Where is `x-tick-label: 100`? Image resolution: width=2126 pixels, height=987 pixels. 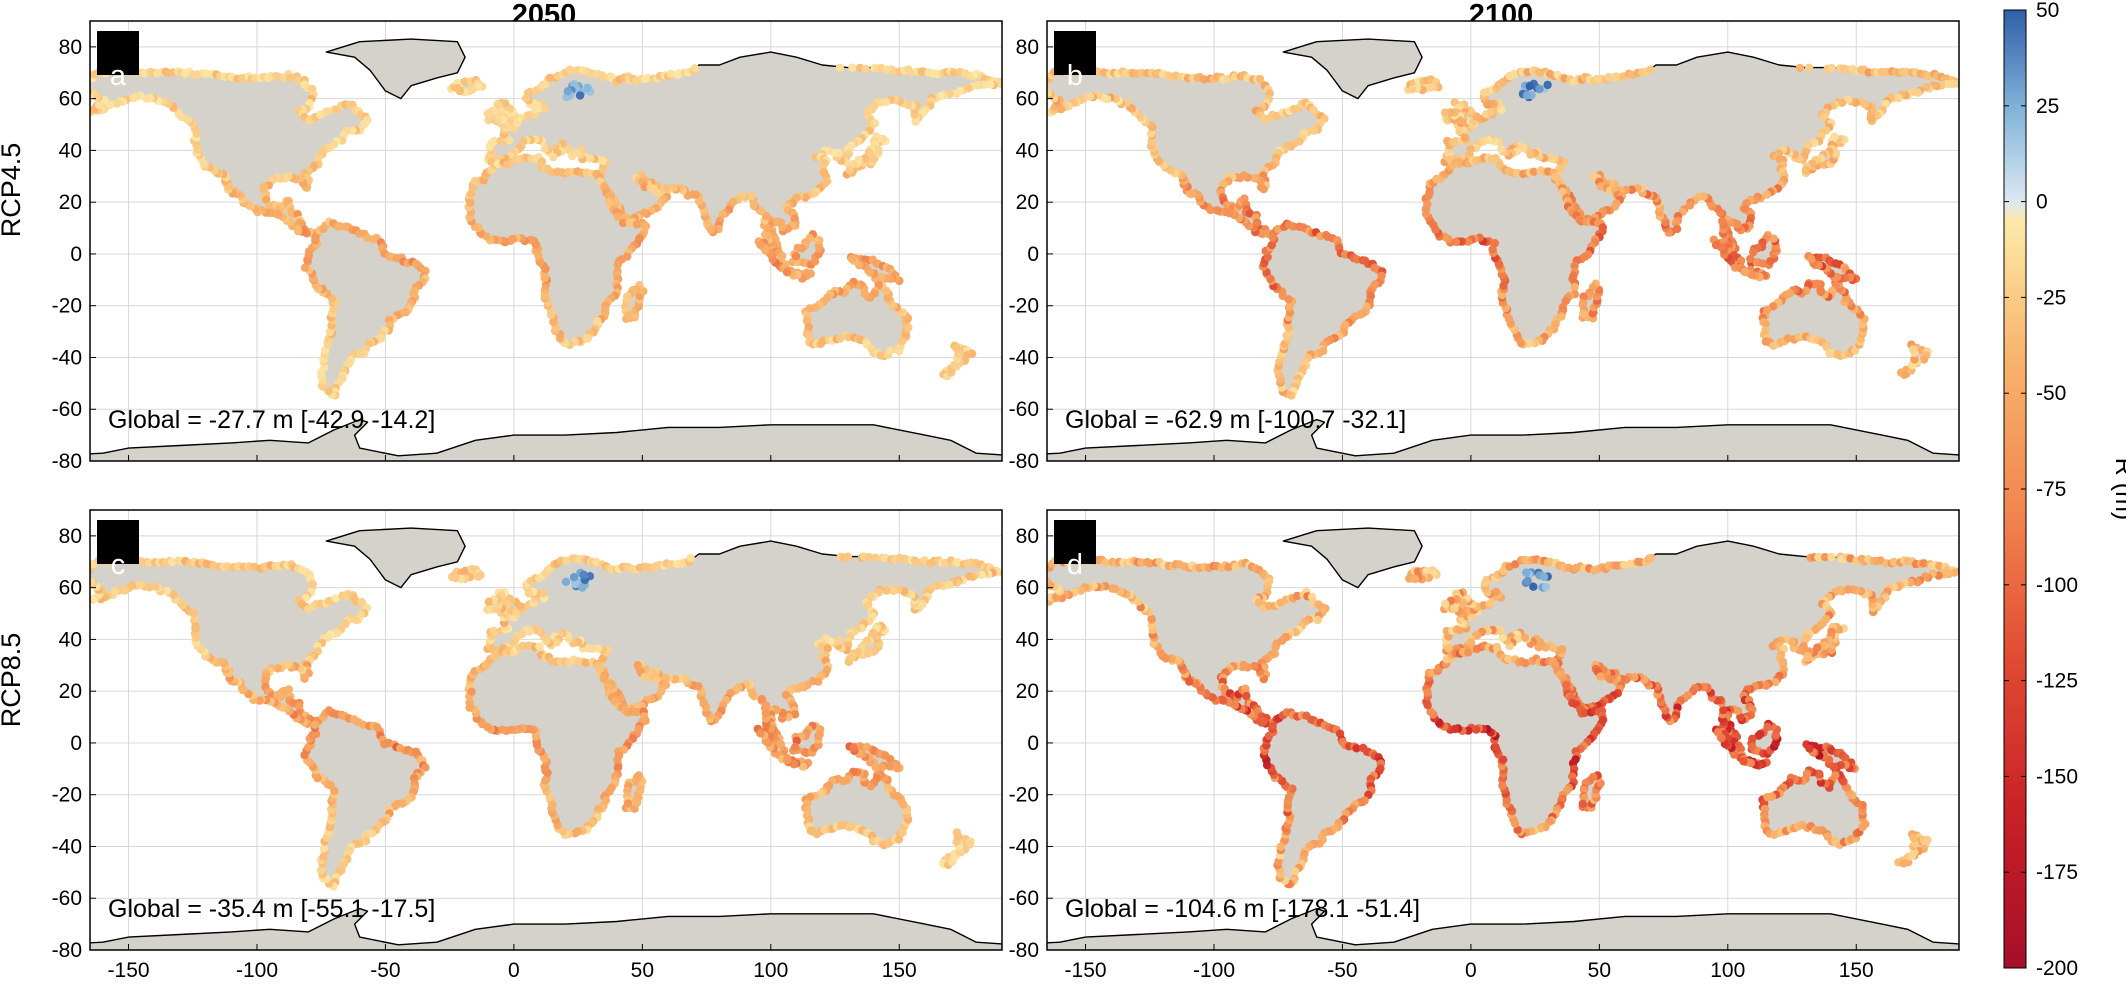 x-tick-label: 100 is located at coordinates (1727, 970).